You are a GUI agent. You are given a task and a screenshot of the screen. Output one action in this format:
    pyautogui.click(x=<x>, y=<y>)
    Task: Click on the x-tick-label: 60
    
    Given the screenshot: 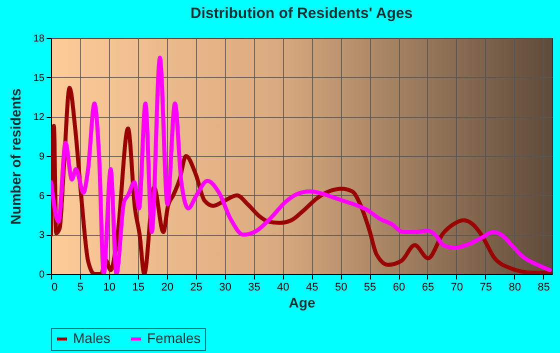 What is the action you would take?
    pyautogui.click(x=399, y=288)
    